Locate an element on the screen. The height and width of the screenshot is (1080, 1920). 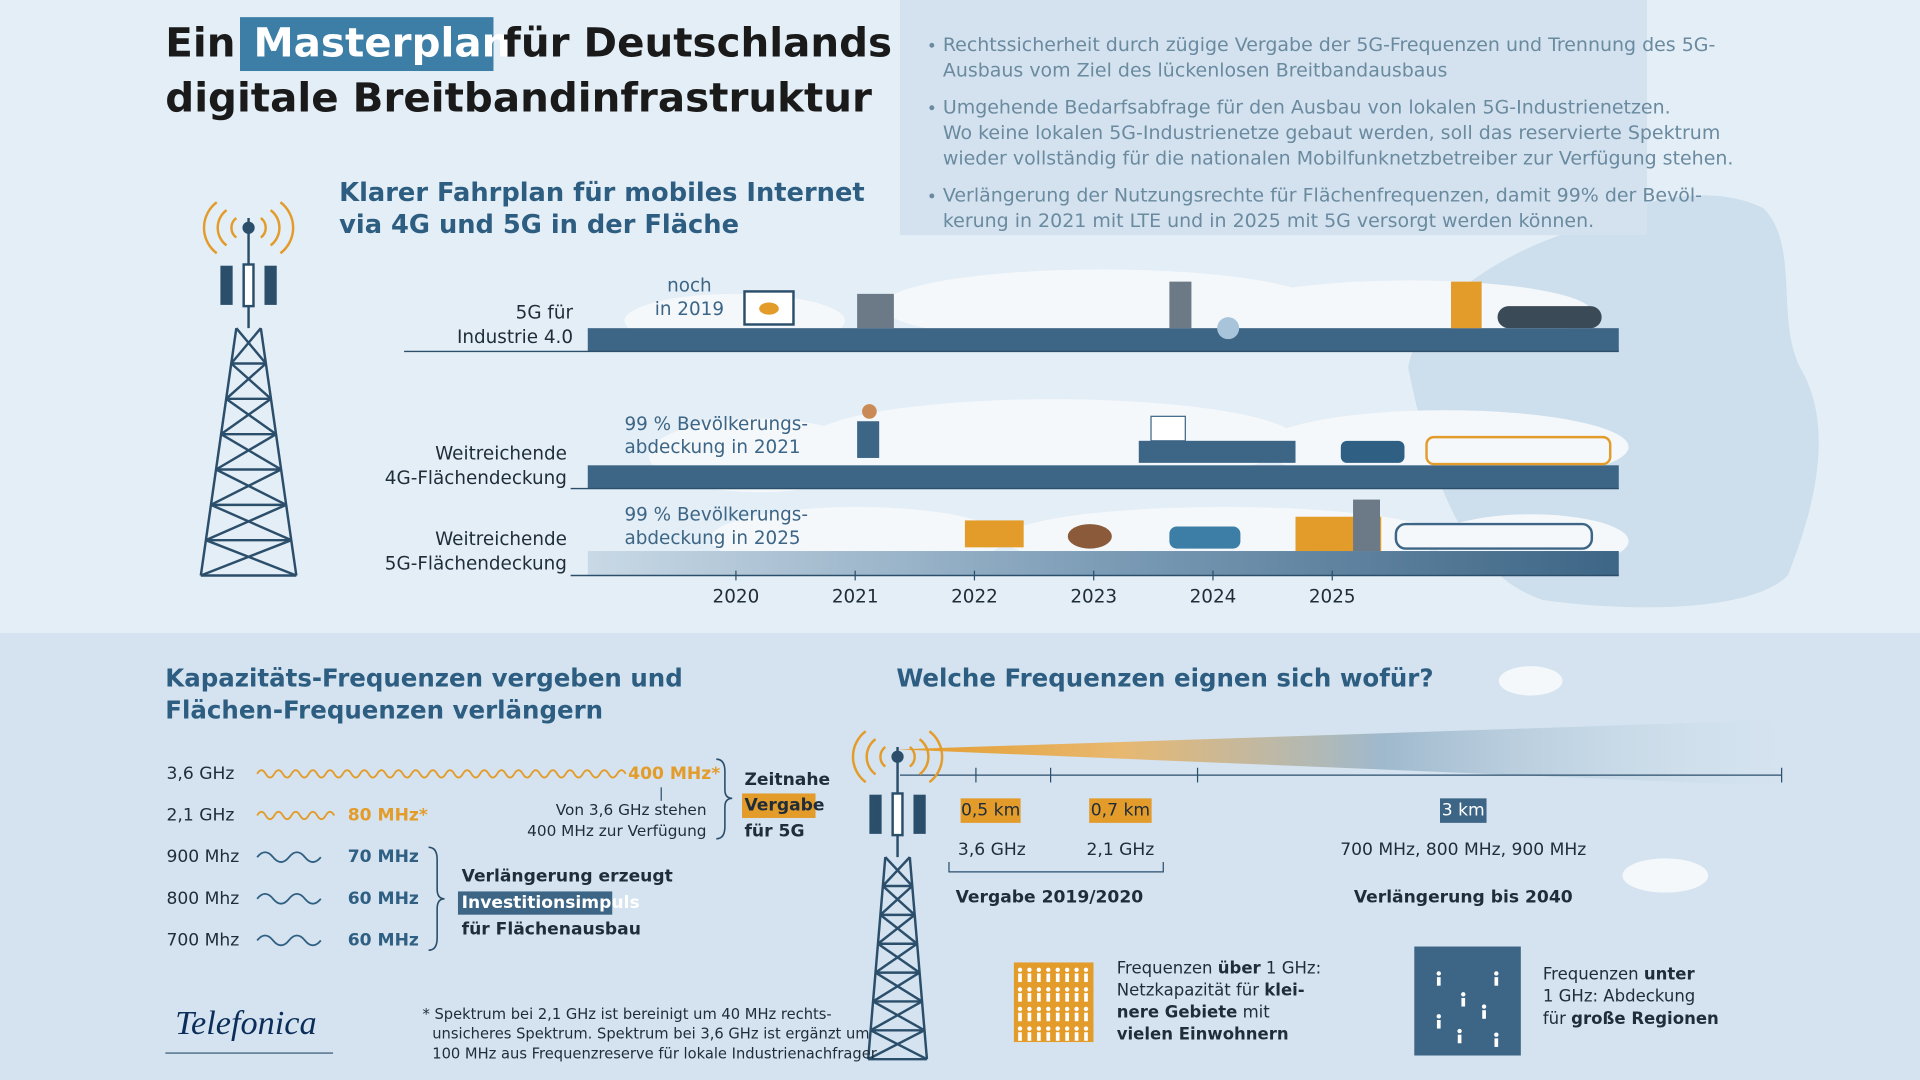
legend-segment: nere Gebiete is located at coordinates (1177, 1011).